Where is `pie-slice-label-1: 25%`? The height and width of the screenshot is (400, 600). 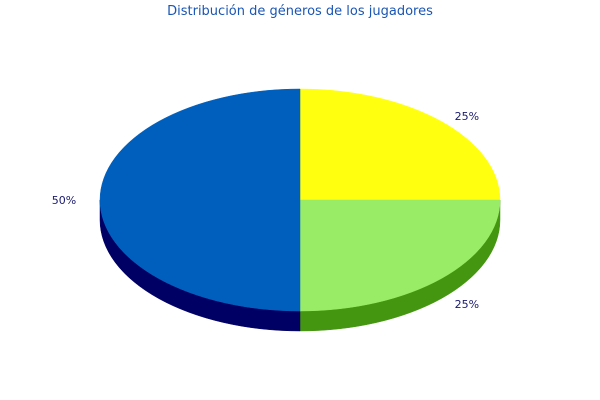 pie-slice-label-1: 25% is located at coordinates (467, 304).